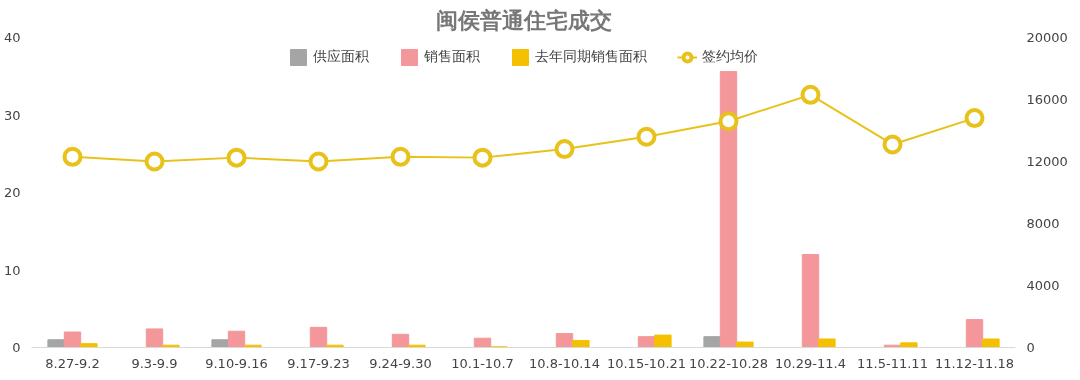  Describe the element at coordinates (564, 363) in the screenshot. I see `x-tick-label: 10.8-10.14` at that location.